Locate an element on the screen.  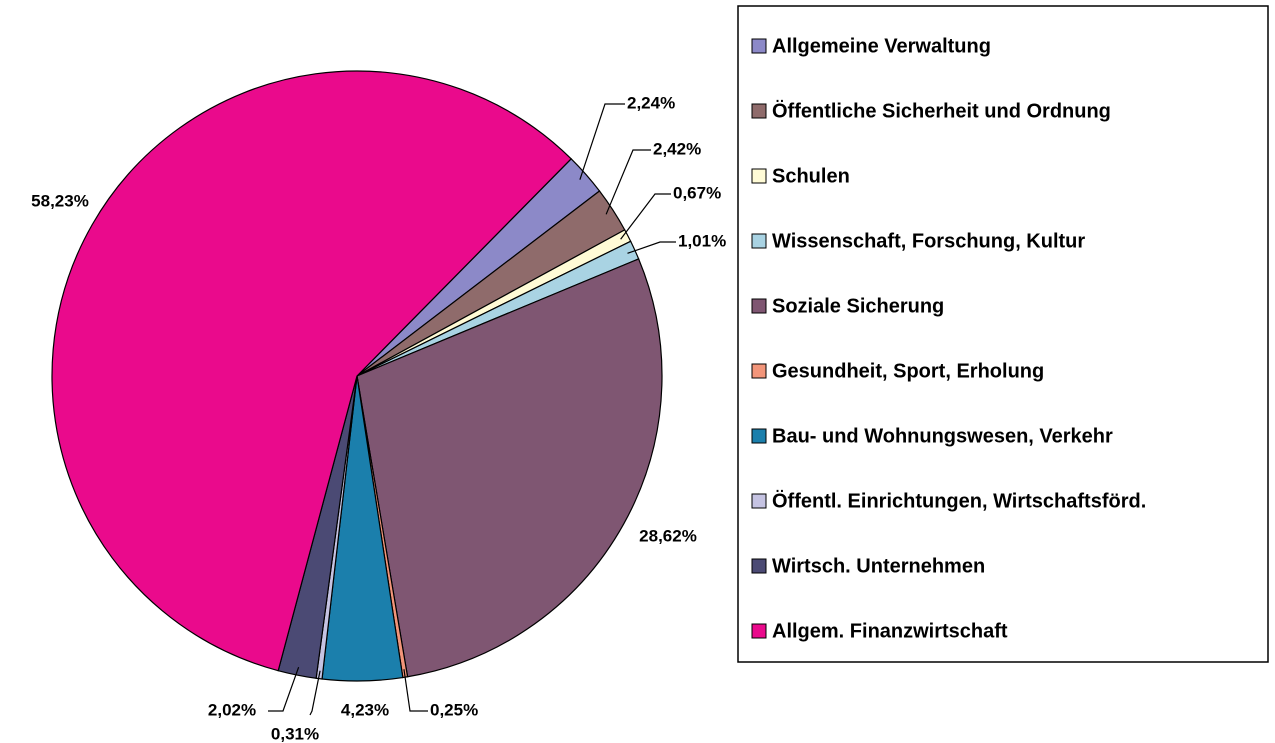
value-label: 1,01% is located at coordinates (702, 240).